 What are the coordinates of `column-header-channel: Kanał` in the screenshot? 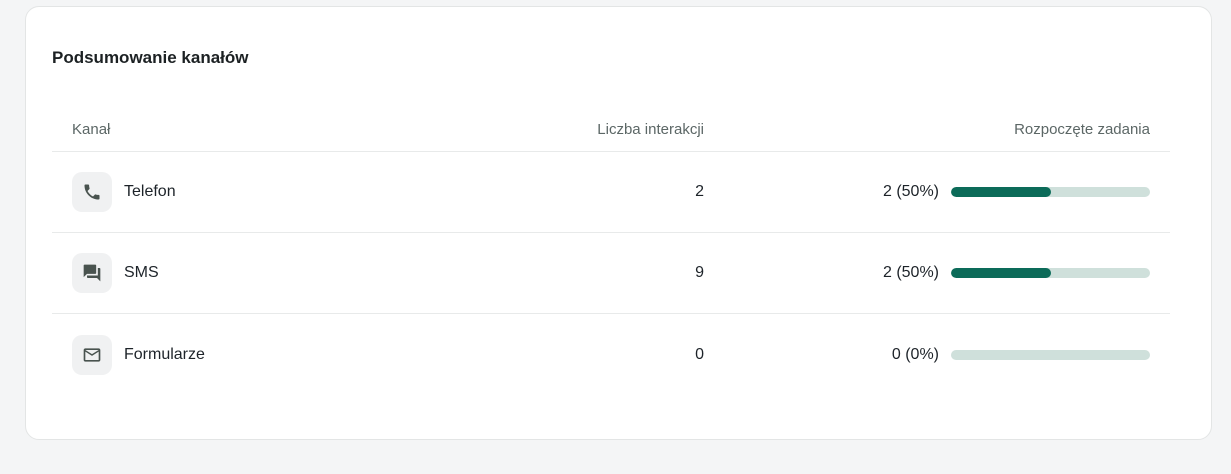 It's located at (91, 129).